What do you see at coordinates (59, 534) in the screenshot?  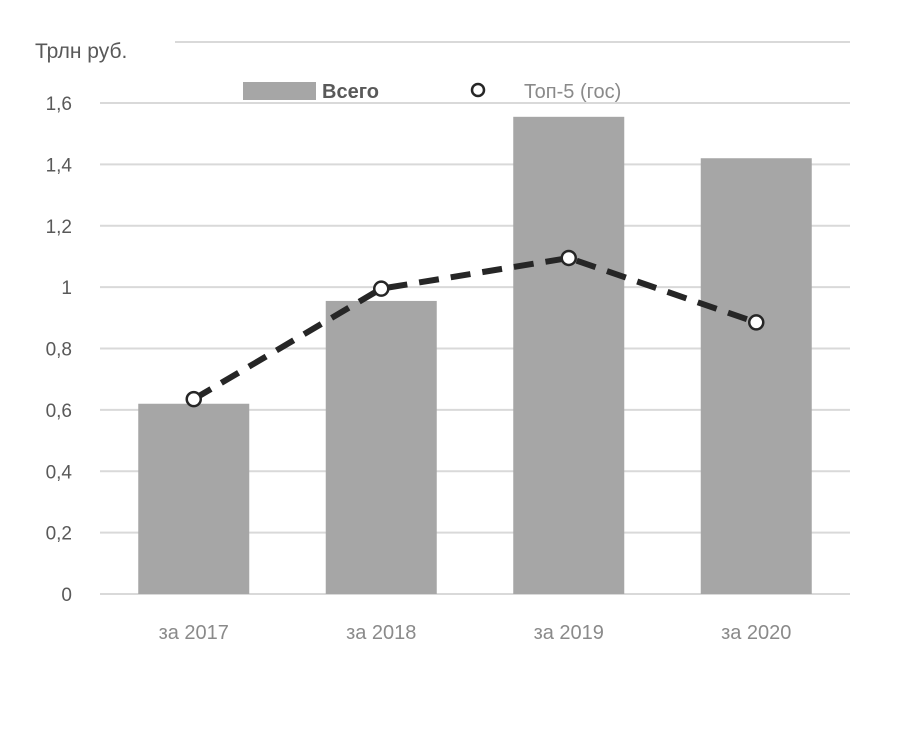 I see `y-tick-label: 0,2` at bounding box center [59, 534].